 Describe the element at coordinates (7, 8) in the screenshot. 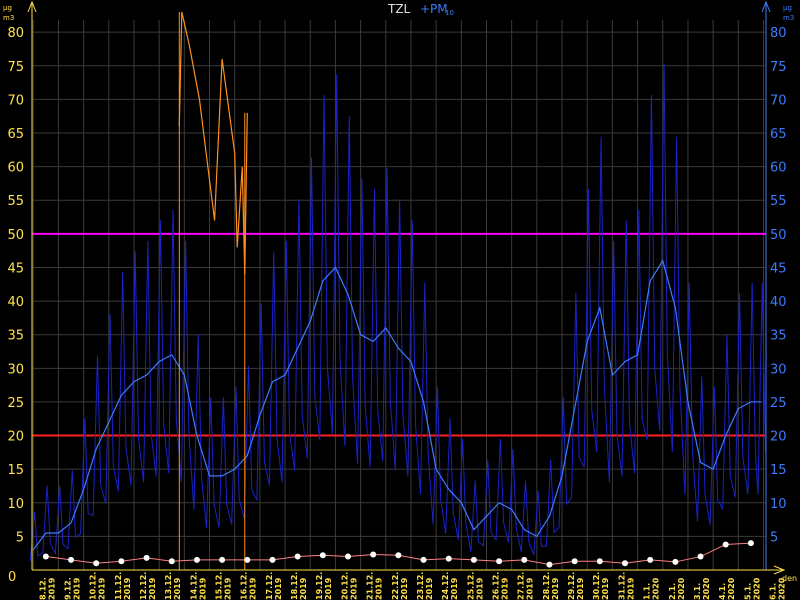

I see `unit-top-left: μg` at that location.